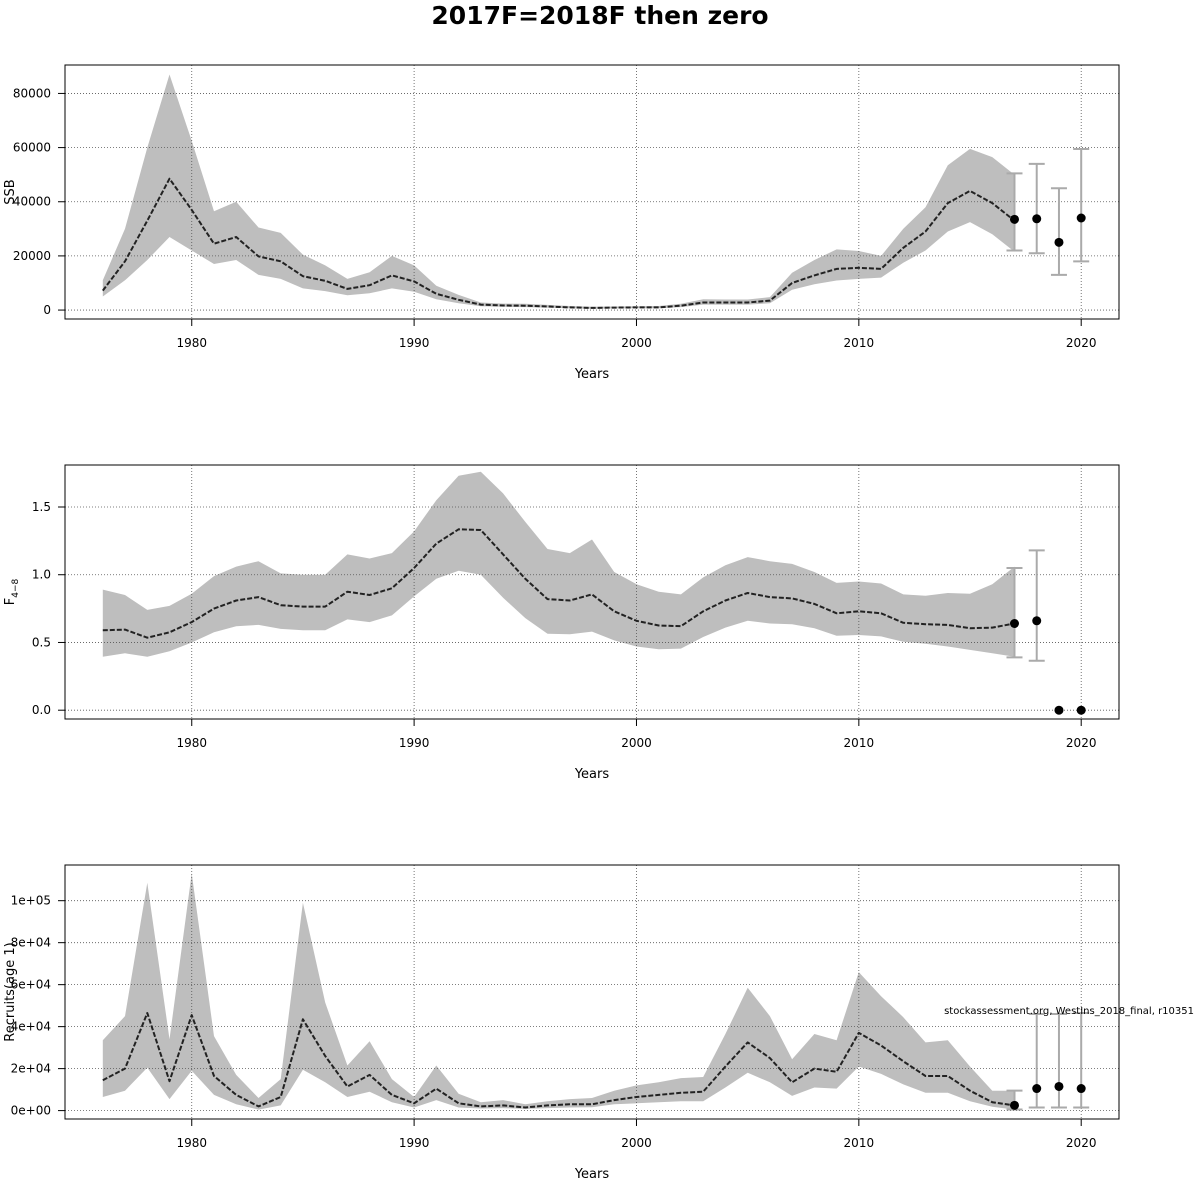  I want to click on y-tick-label: 60000, so click(32, 148).